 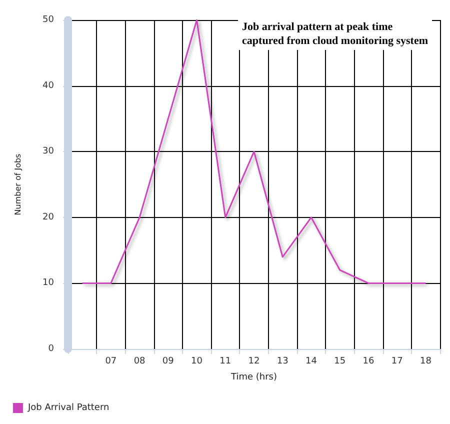 What do you see at coordinates (226, 361) in the screenshot?
I see `x-tick-label: 11` at bounding box center [226, 361].